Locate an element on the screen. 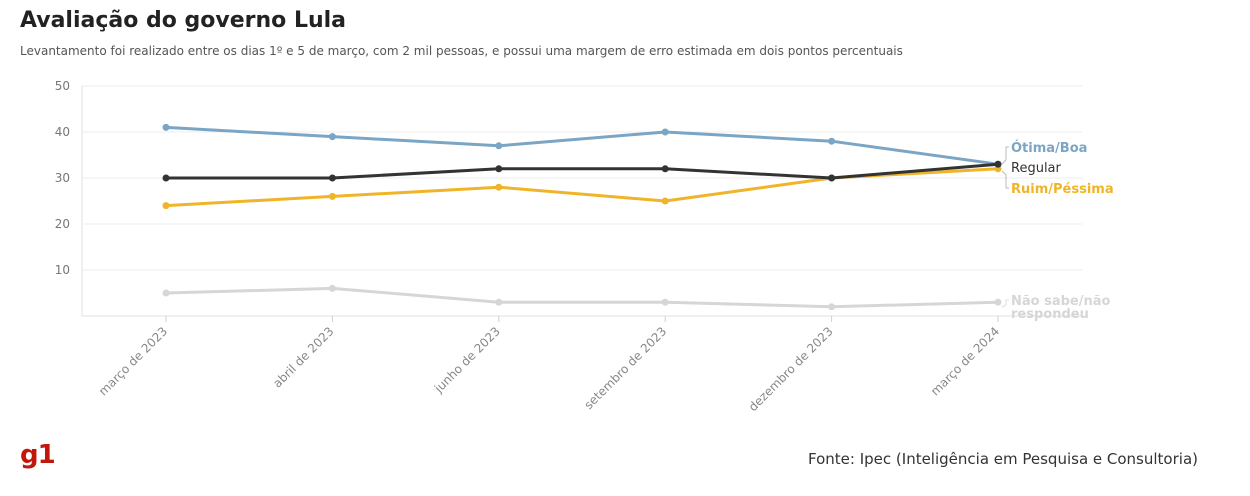  x-tick-label: abril de 2023 is located at coordinates (303, 357).